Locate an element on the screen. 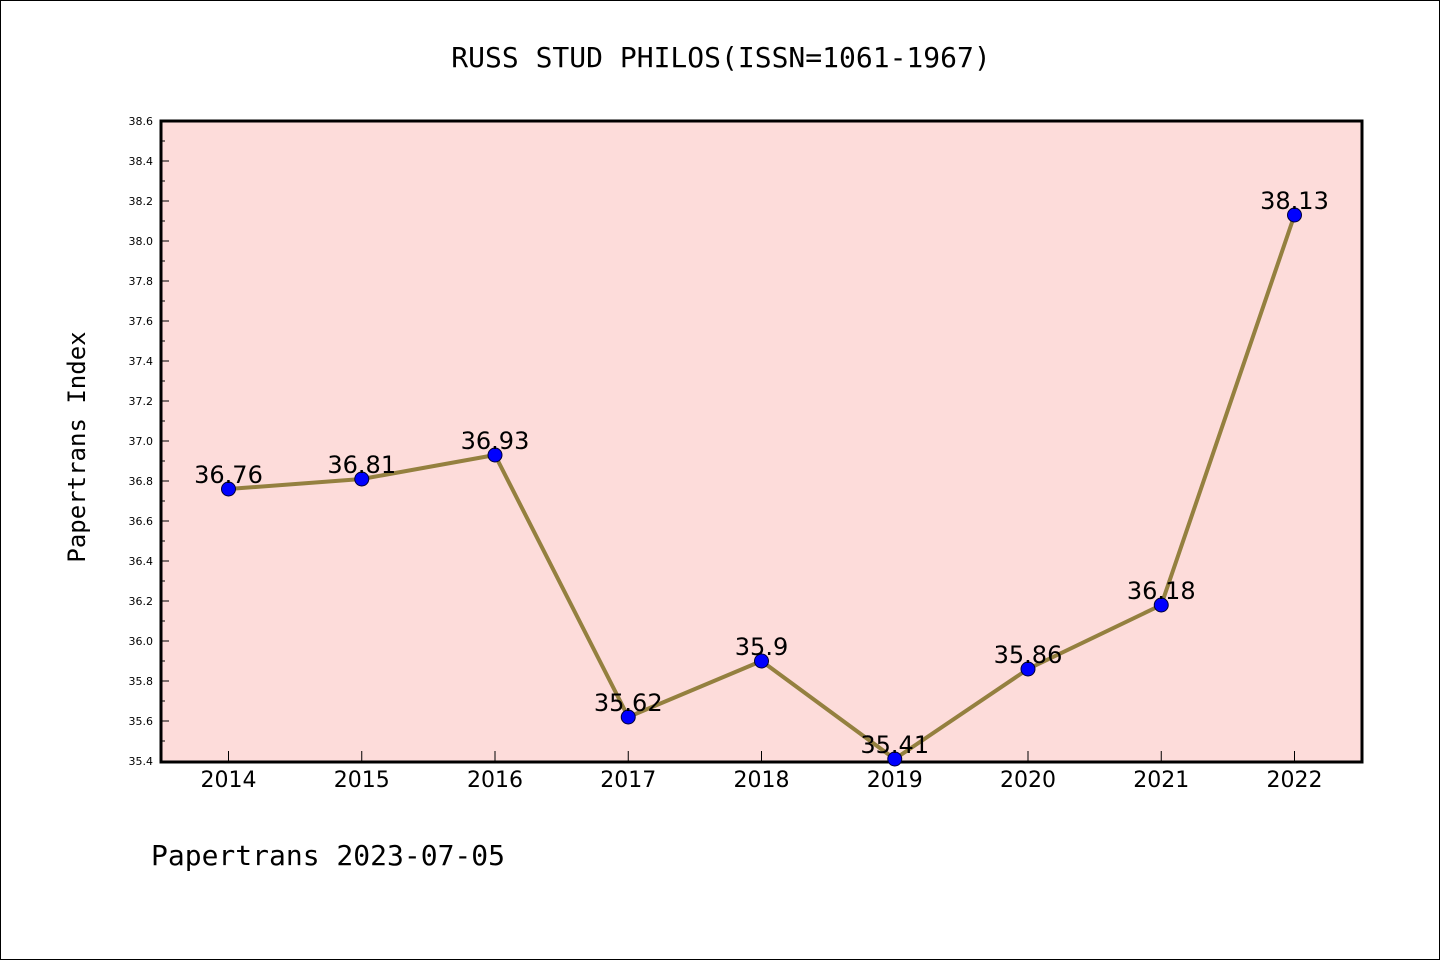 This screenshot has width=1440, height=961. x-tick-label: 2015 is located at coordinates (362, 780).